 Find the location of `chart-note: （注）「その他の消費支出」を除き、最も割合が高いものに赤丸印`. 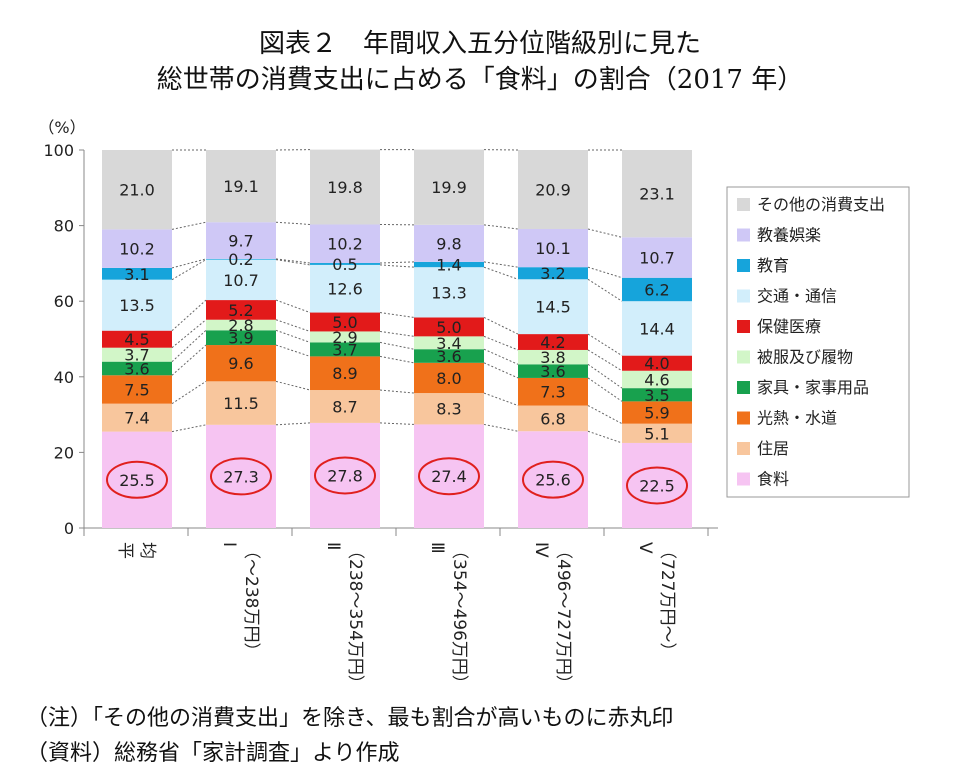

chart-note: （注）「その他の消費支出」を除き、最も割合が高いものに赤丸印 is located at coordinates (350, 718).